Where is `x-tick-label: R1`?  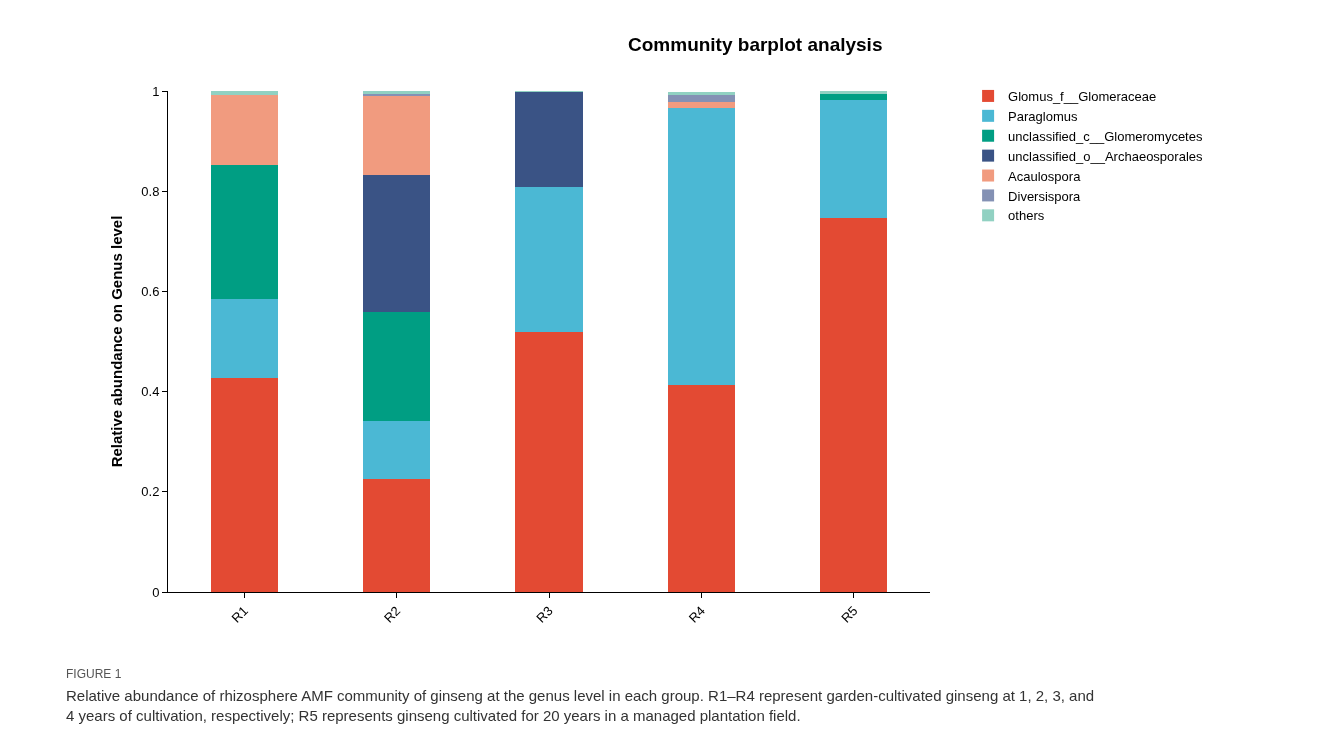
x-tick-label: R1 is located at coordinates (239, 614).